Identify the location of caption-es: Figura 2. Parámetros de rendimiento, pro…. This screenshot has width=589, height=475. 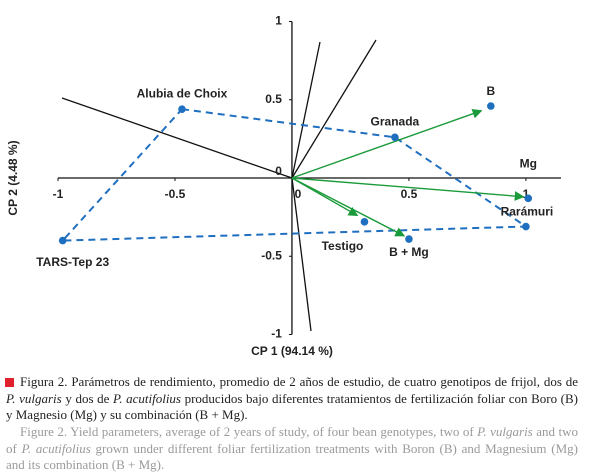
(292, 399).